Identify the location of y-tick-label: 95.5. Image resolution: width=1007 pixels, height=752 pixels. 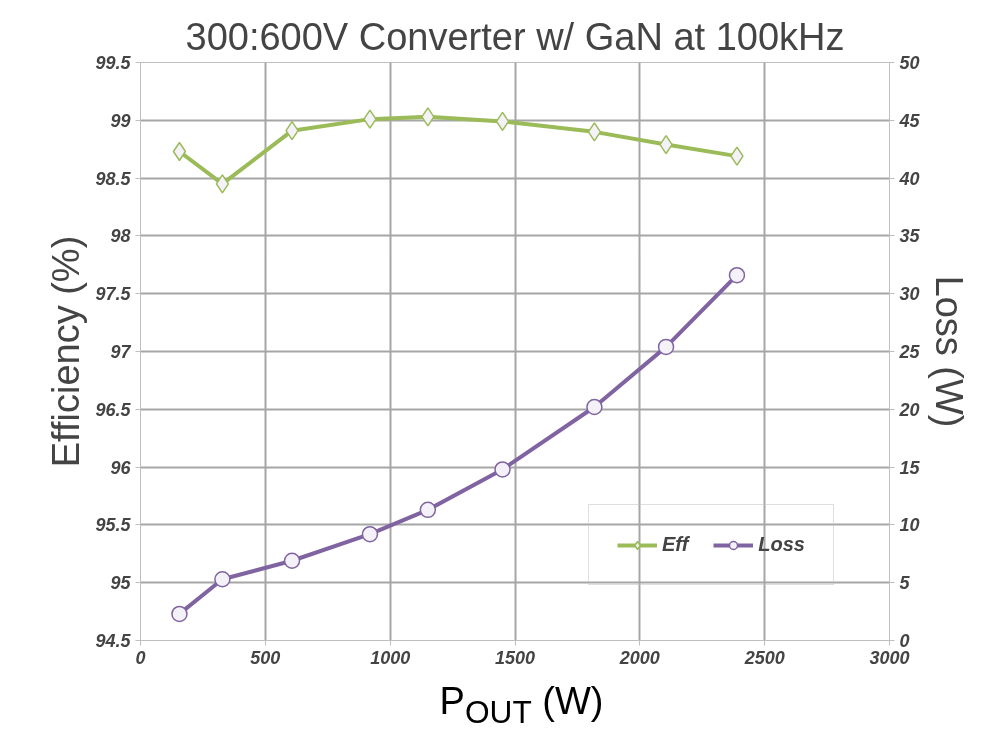
(113, 525).